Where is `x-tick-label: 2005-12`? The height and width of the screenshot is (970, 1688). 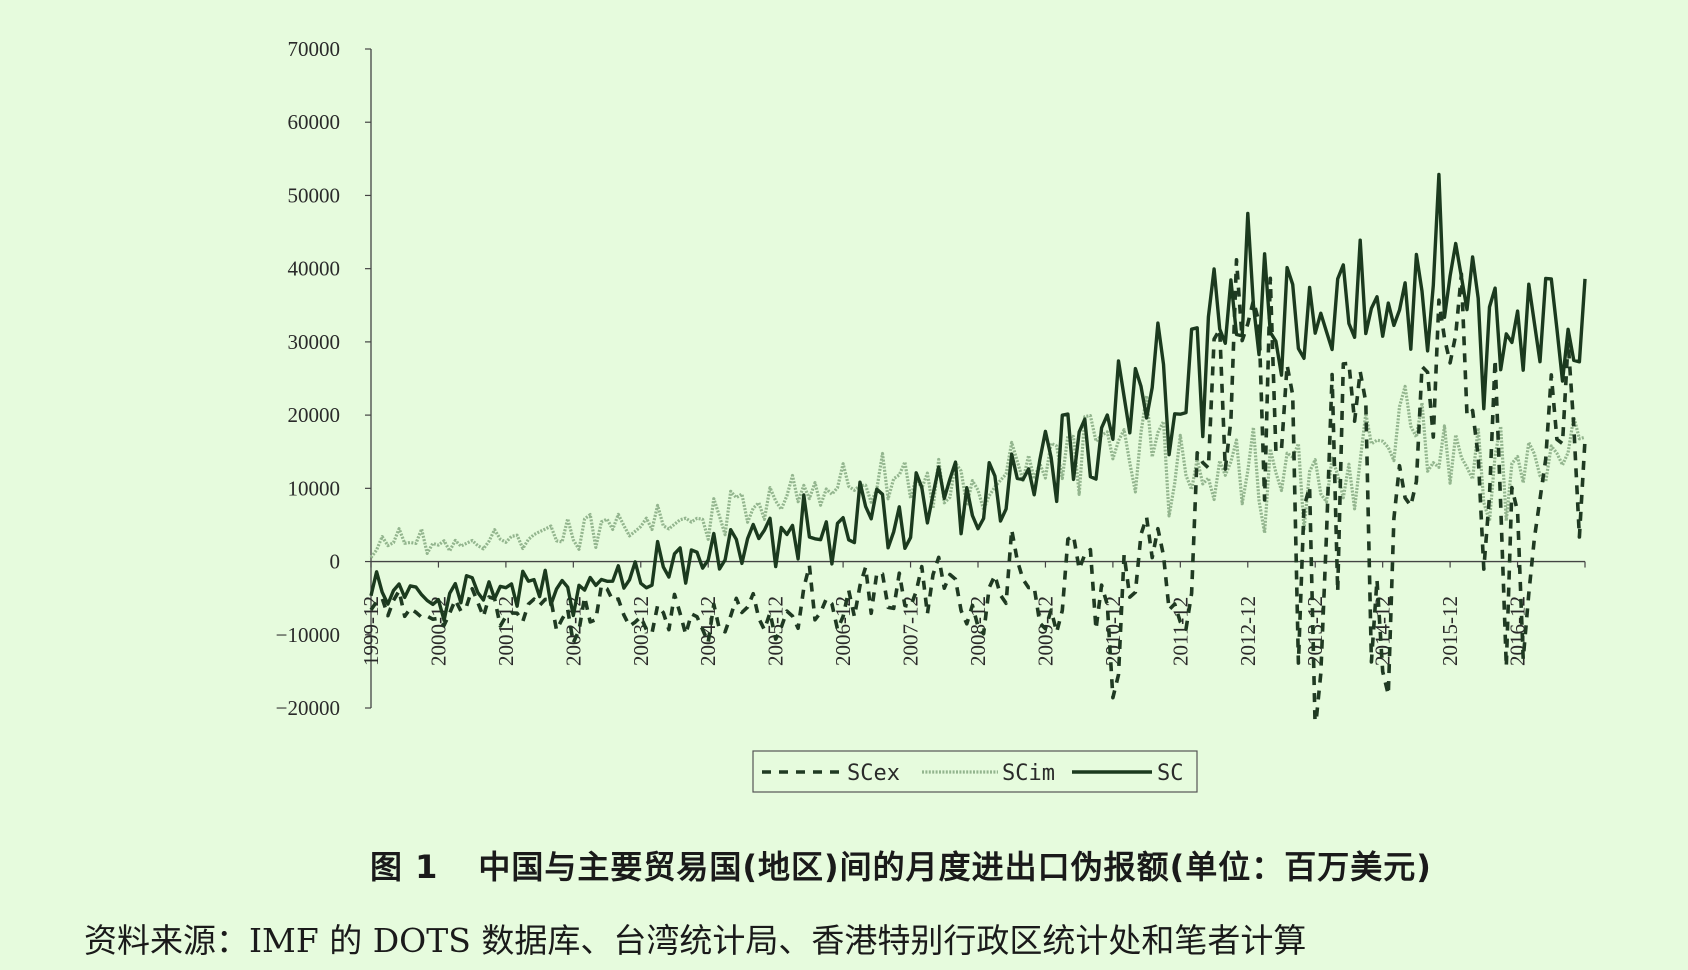
x-tick-label: 2005-12 is located at coordinates (776, 631).